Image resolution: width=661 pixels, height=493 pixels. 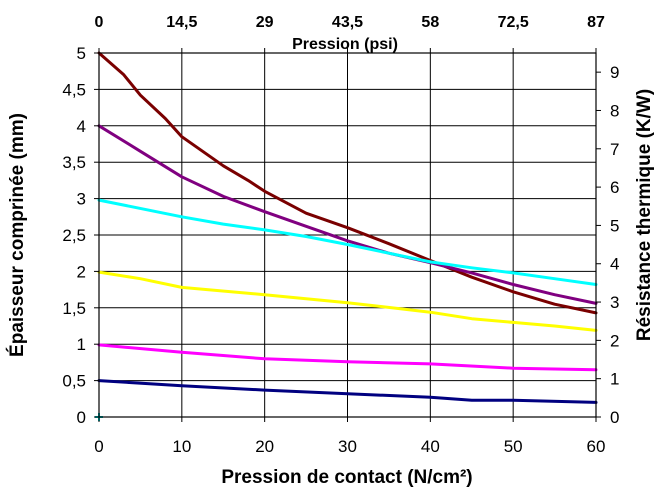 I want to click on y-tick-label: 2,5, so click(x=74, y=235).